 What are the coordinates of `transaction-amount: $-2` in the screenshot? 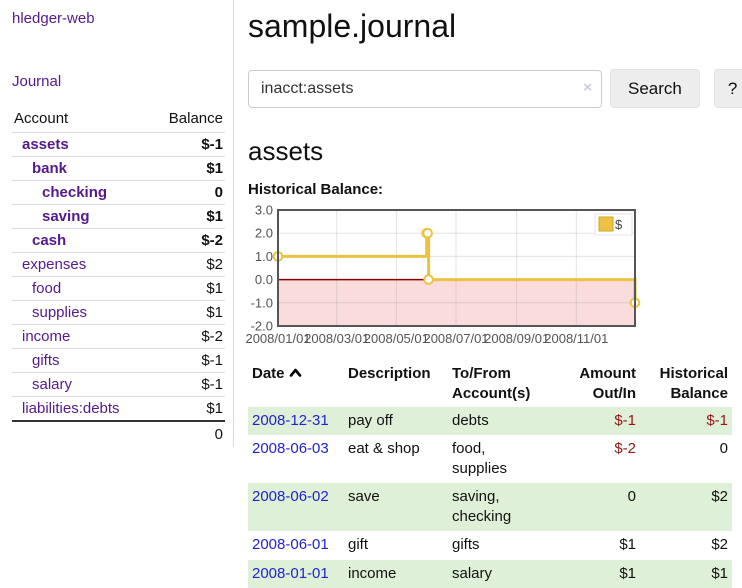 It's located at (594, 459).